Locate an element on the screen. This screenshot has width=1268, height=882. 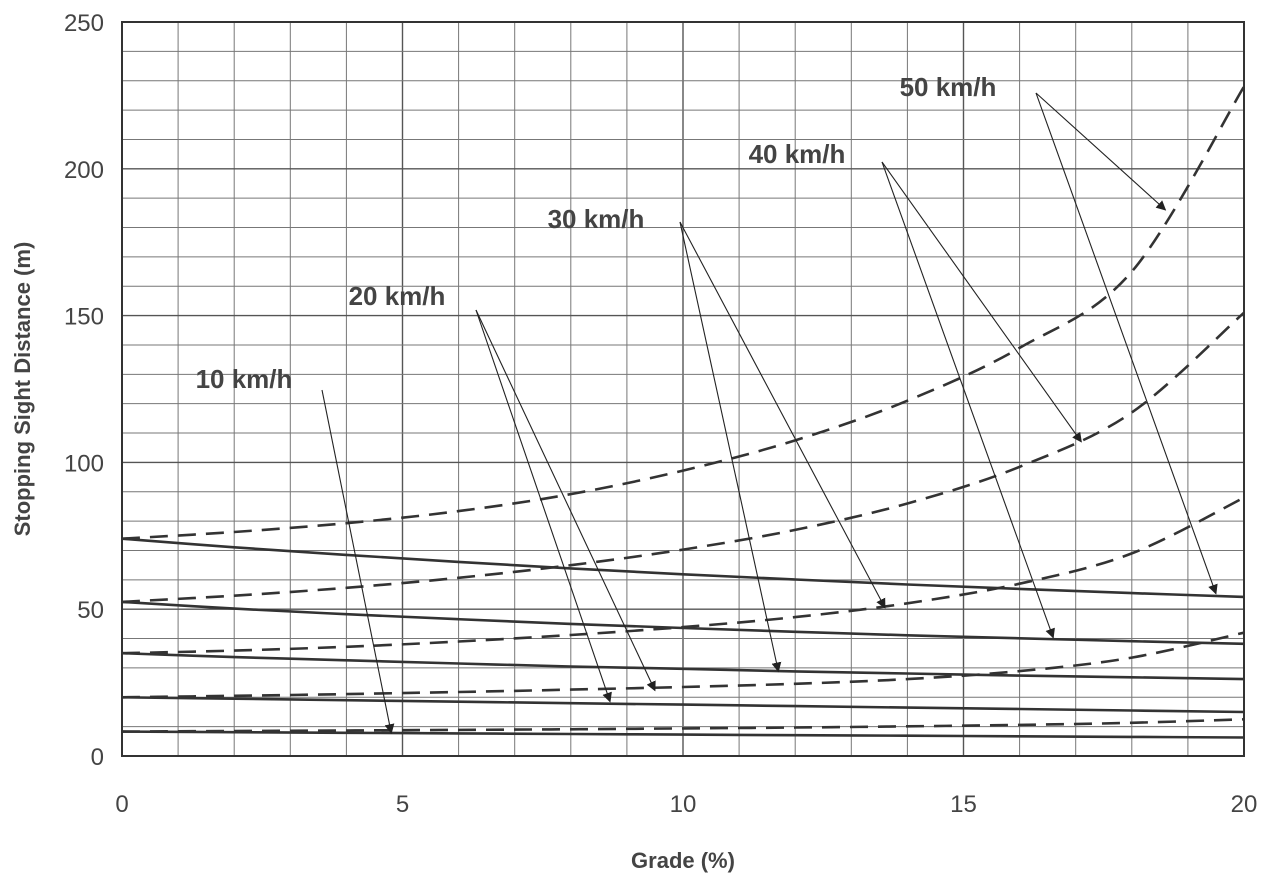
x-axis-title: Grade (%) is located at coordinates (683, 860).